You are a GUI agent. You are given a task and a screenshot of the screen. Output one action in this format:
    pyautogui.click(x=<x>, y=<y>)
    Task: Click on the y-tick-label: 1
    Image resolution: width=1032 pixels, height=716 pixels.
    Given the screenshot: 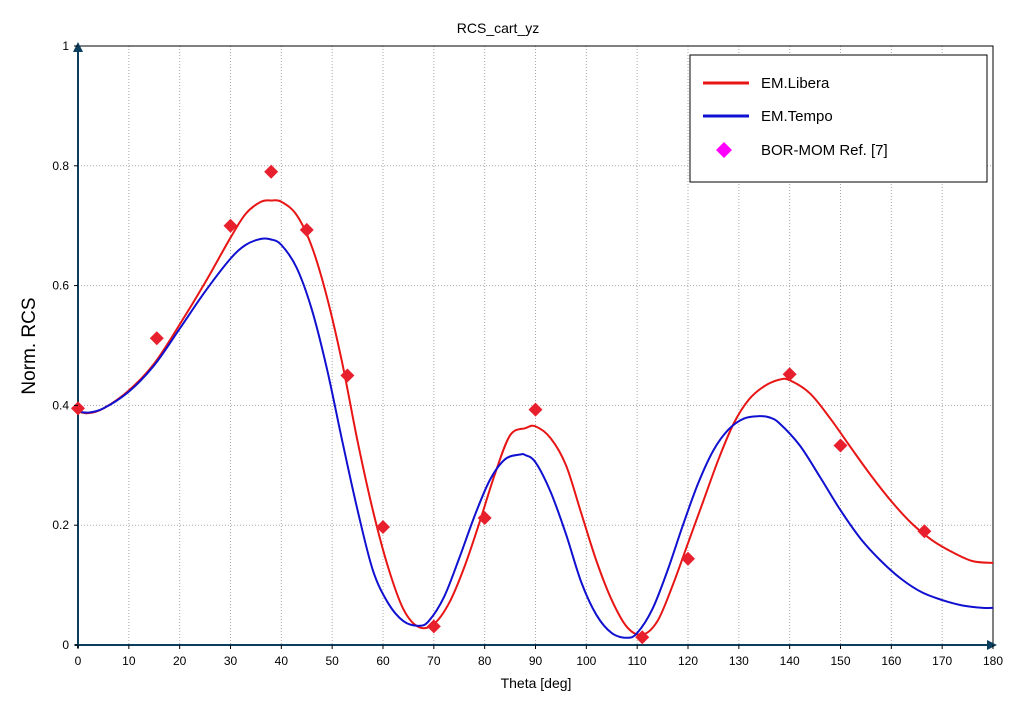 What is the action you would take?
    pyautogui.click(x=65, y=46)
    